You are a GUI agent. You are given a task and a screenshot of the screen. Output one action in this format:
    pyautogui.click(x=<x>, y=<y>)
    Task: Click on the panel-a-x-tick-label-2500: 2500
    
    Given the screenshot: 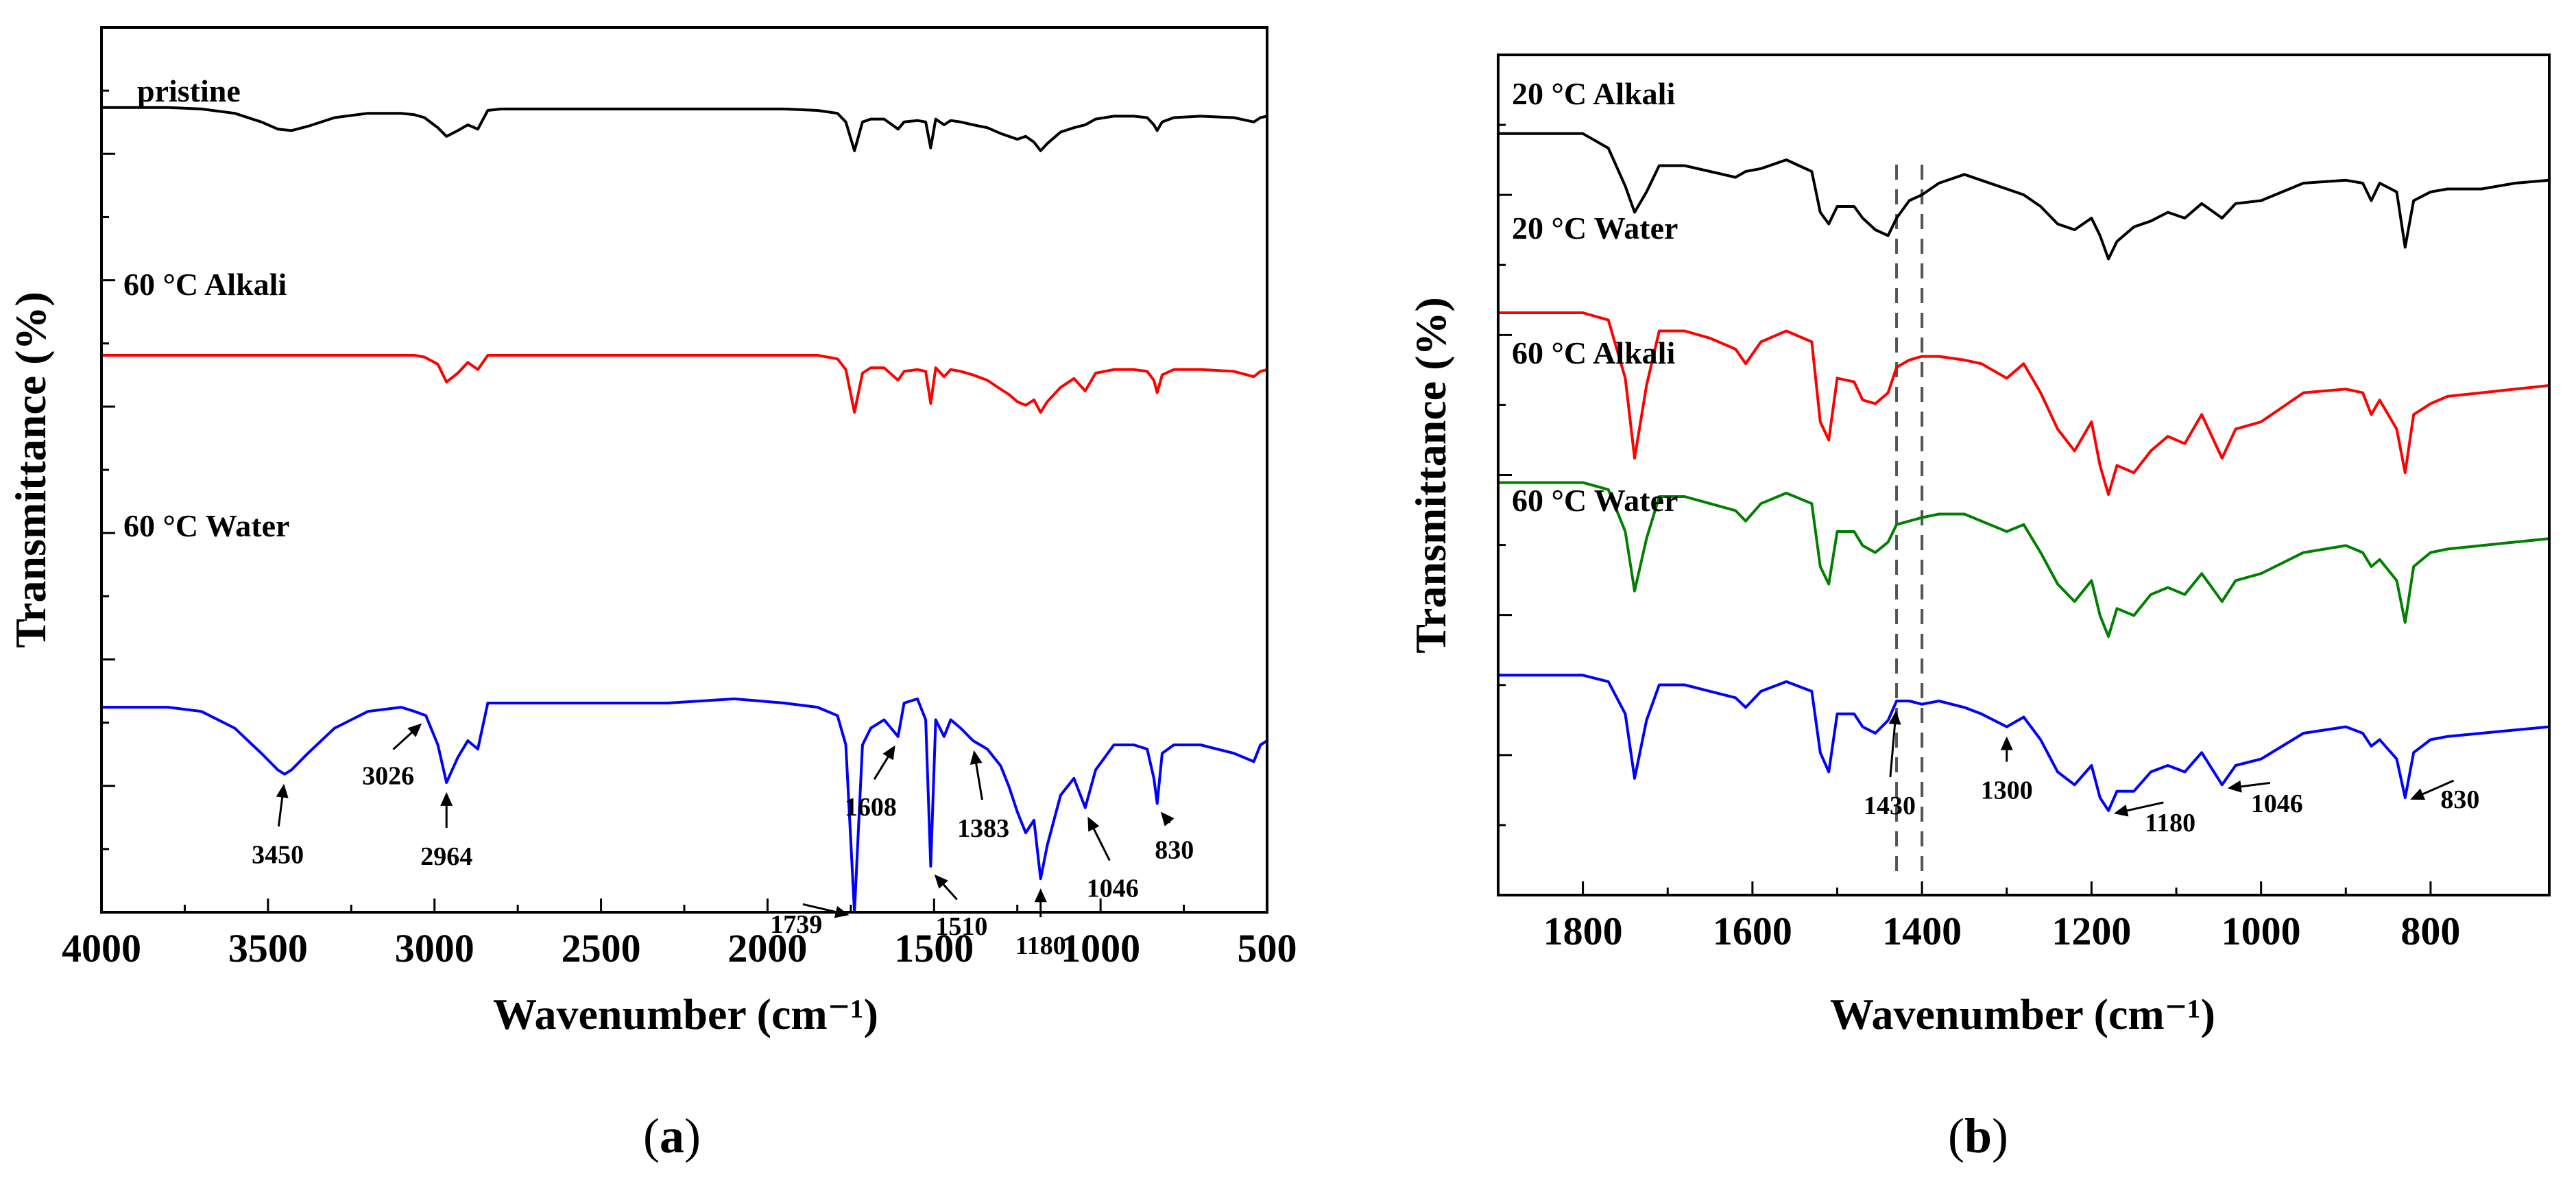 What is the action you would take?
    pyautogui.click(x=601, y=948)
    